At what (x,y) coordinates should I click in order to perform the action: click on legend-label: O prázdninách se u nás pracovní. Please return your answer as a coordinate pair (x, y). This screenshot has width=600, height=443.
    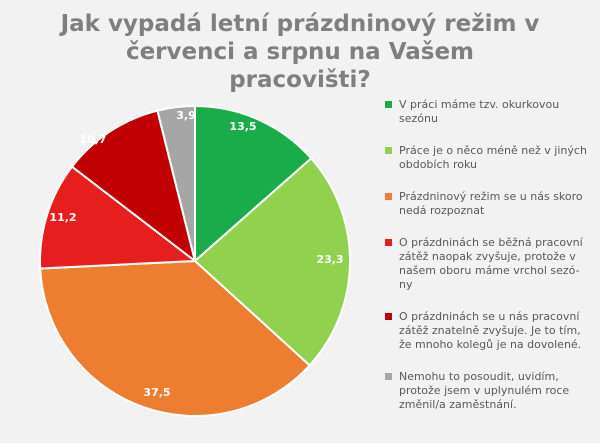
    Looking at the image, I should click on (489, 316).